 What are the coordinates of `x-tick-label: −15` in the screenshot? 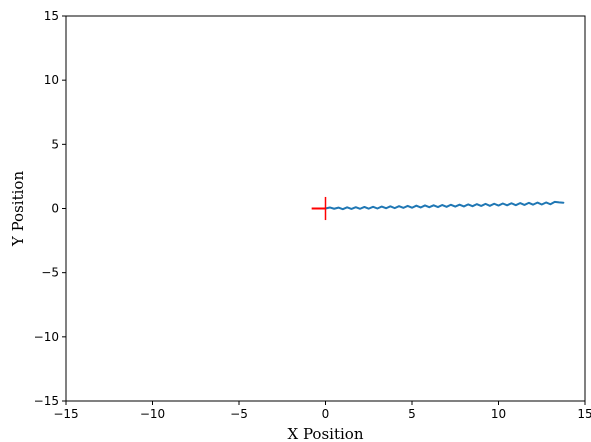 It's located at (65, 414).